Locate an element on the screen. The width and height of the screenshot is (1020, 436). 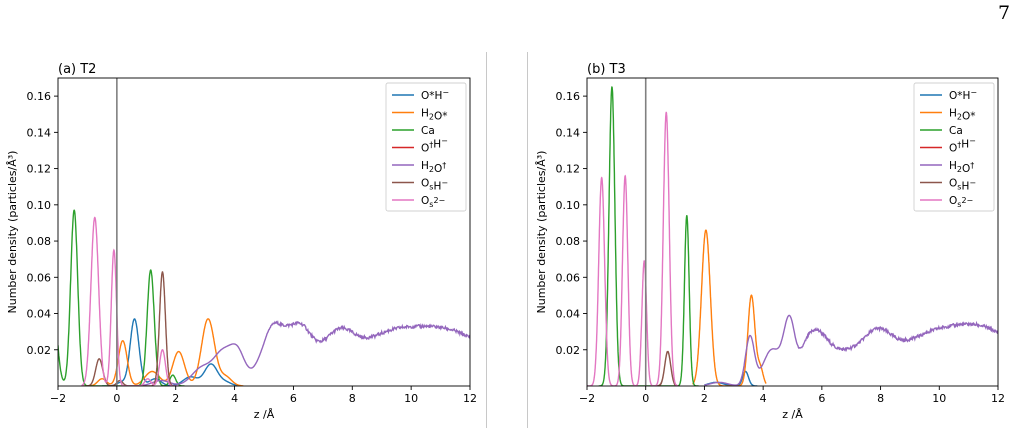
x-tick-label: 0 is located at coordinates (645, 398).